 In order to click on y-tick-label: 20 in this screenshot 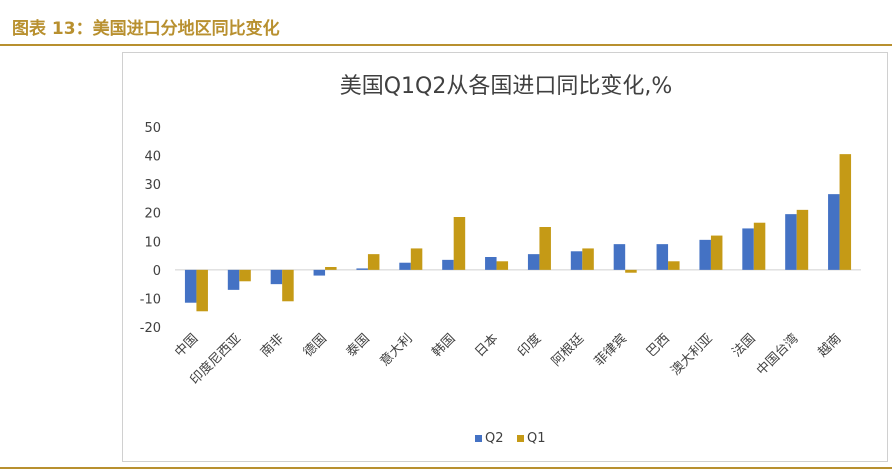, I will do `click(152, 214)`.